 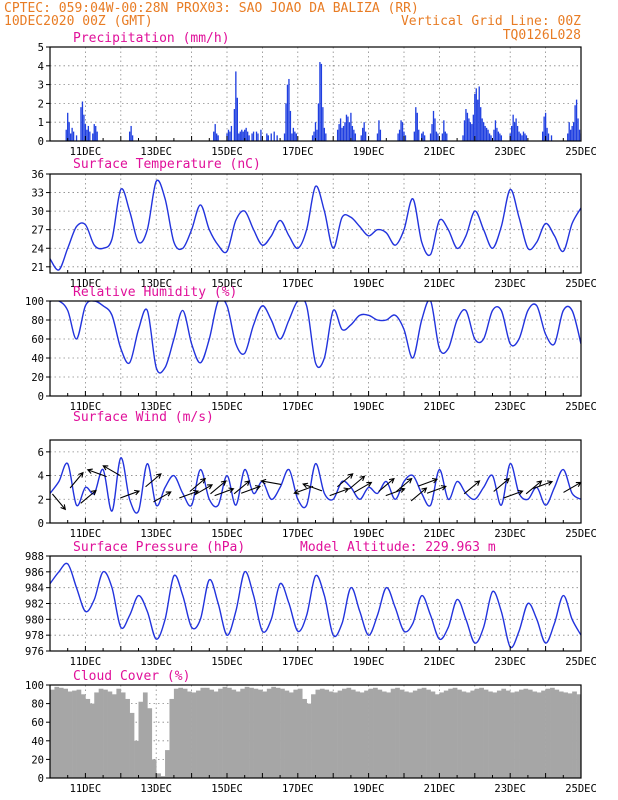 I want to click on temp-ytick-label-5: 36, so click(x=37, y=175).